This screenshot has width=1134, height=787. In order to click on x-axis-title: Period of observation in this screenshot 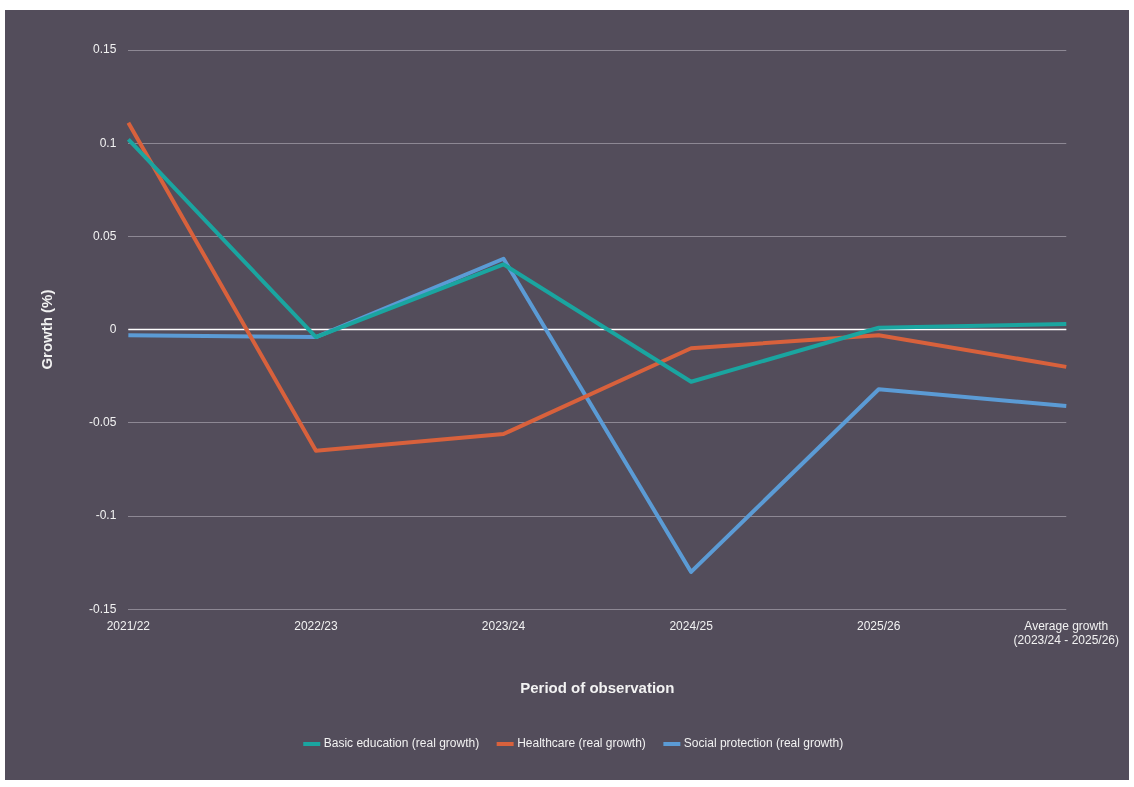, I will do `click(597, 688)`.